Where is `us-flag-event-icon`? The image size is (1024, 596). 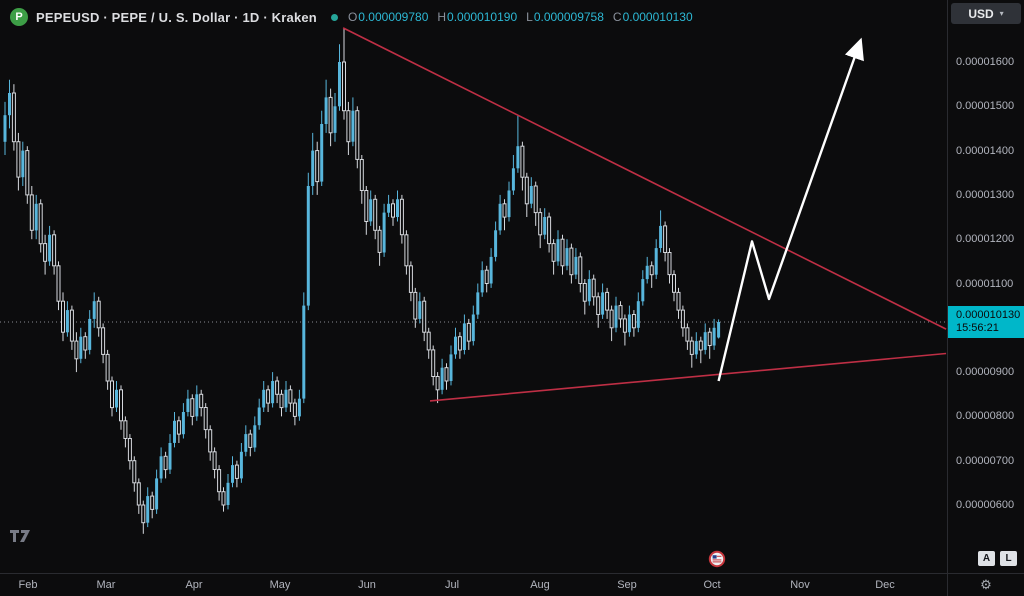
us-flag-event-icon is located at coordinates (717, 561).